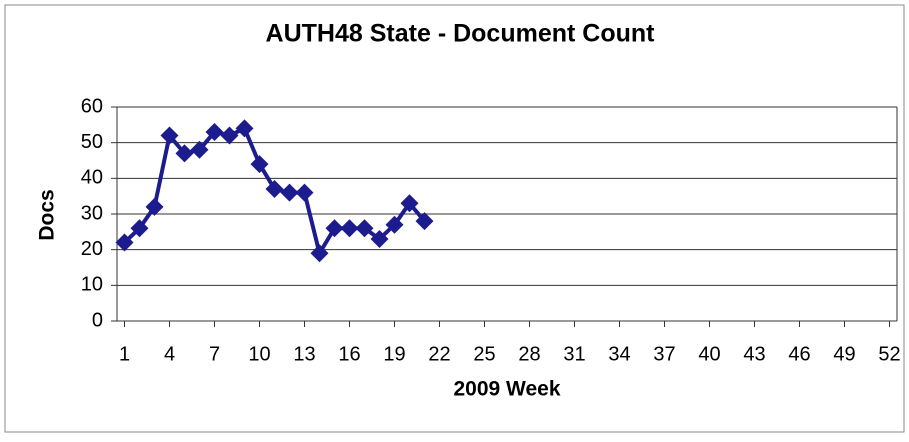 This screenshot has width=909, height=442. What do you see at coordinates (92, 178) in the screenshot?
I see `y-tick-label: 40` at bounding box center [92, 178].